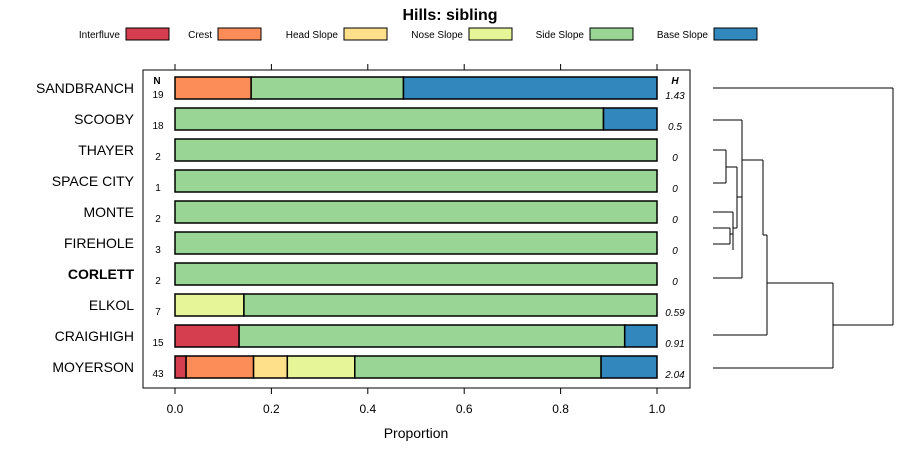  I want to click on legend-label-side-slope: Side Slope, so click(560, 35).